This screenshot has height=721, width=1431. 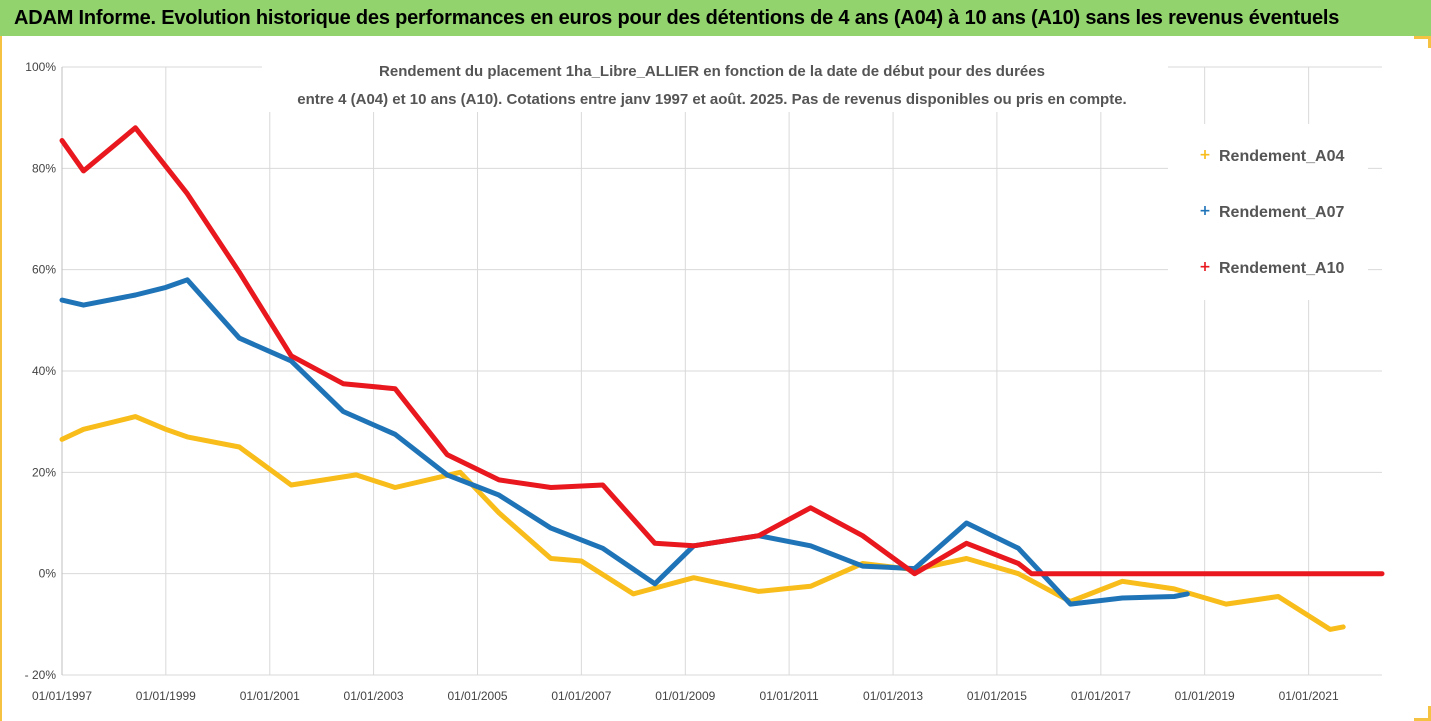 What do you see at coordinates (1205, 696) in the screenshot?
I see `x-tick-label: 01/01/2019` at bounding box center [1205, 696].